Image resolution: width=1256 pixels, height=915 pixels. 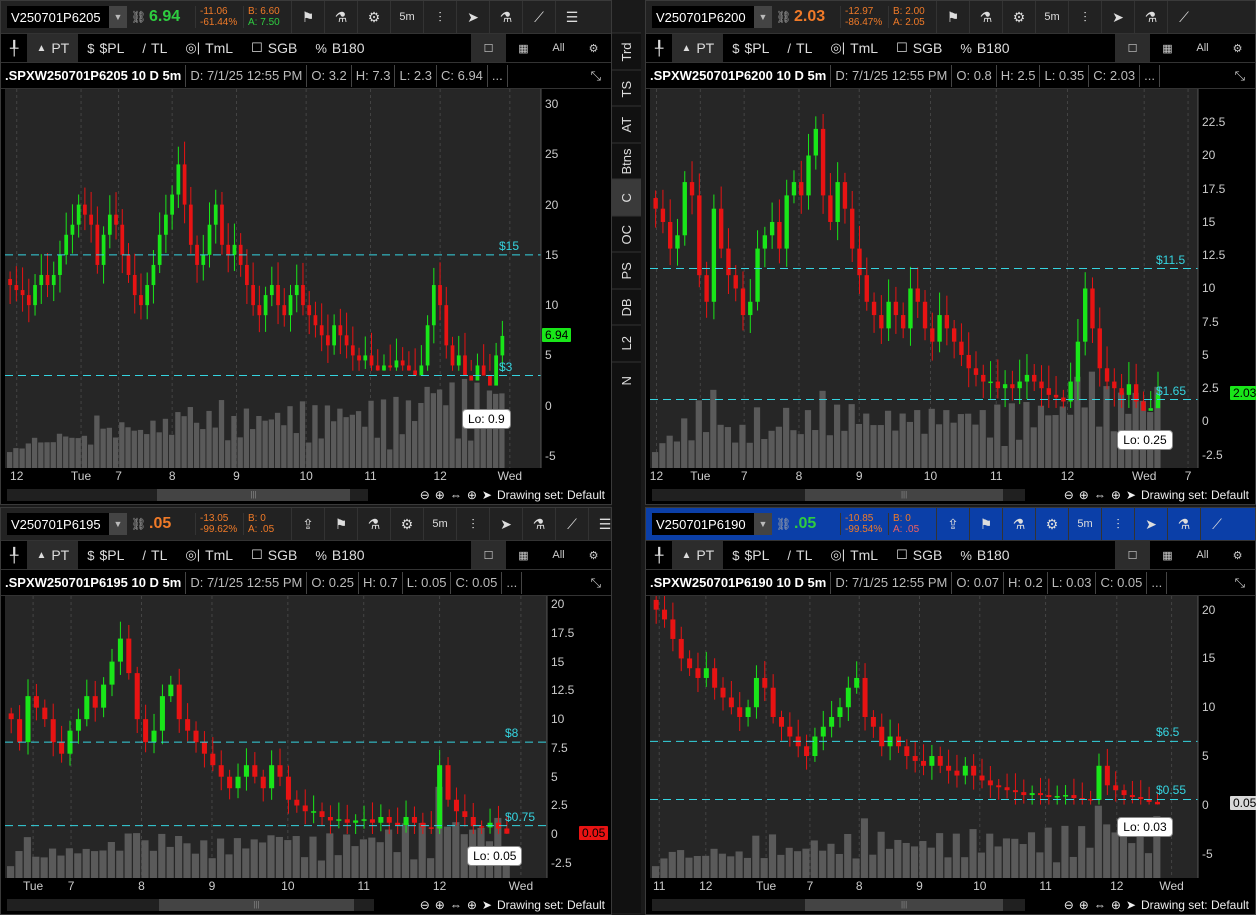 What do you see at coordinates (712, 524) in the screenshot?
I see `symbol-input: V250701P6190 ▼` at bounding box center [712, 524].